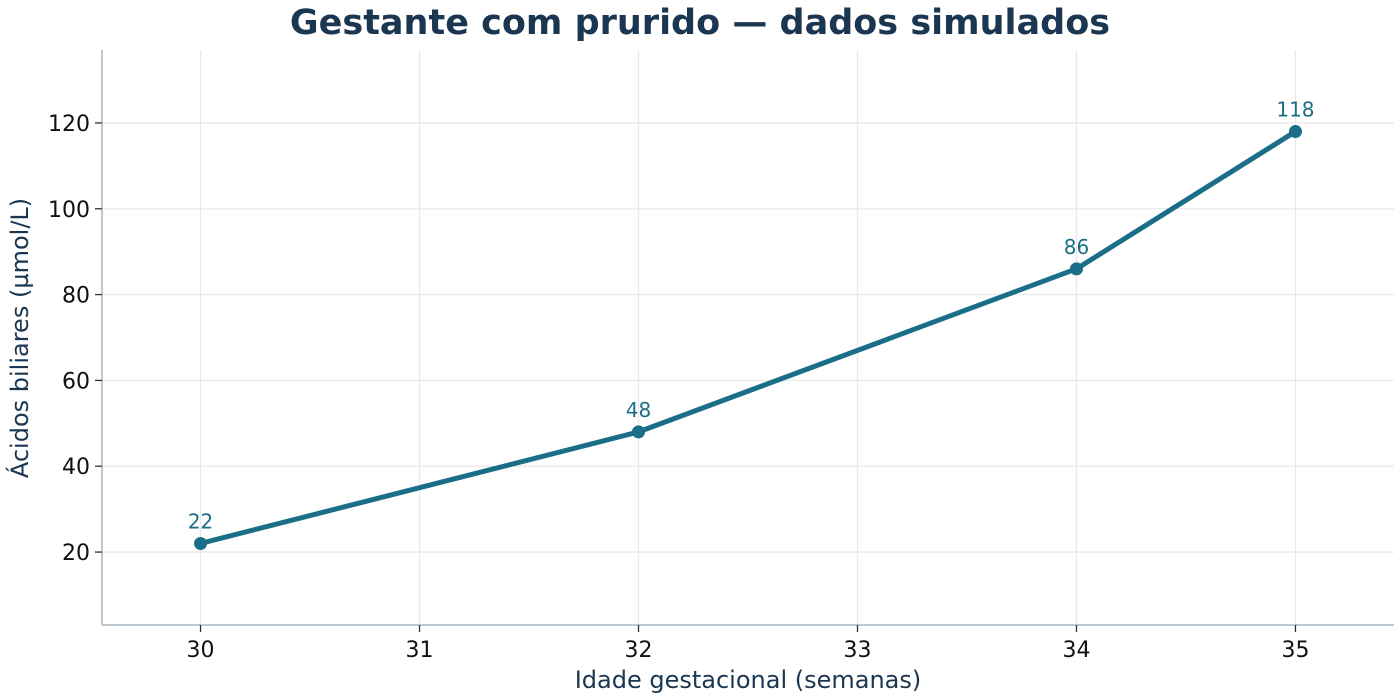 Image resolution: width=1400 pixels, height=700 pixels. What do you see at coordinates (200, 521) in the screenshot?
I see `data-label: 22` at bounding box center [200, 521].